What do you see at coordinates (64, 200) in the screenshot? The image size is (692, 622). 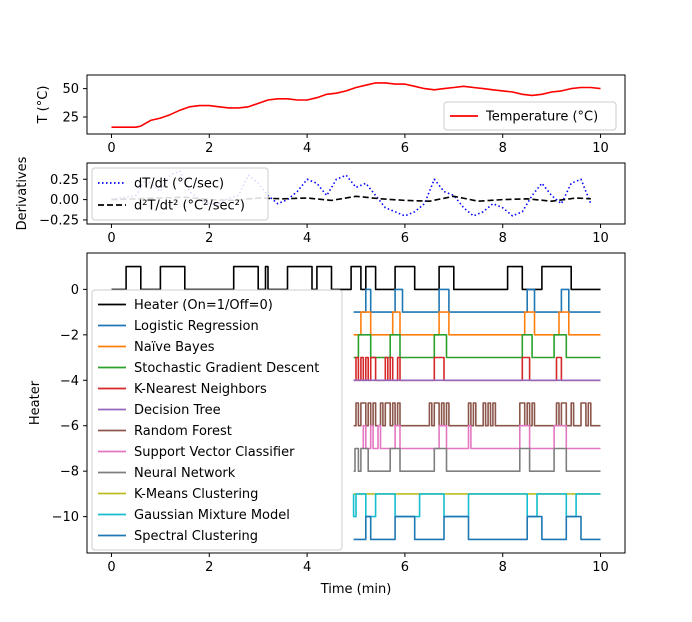 I see `y-tick-label: 0.00` at bounding box center [64, 200].